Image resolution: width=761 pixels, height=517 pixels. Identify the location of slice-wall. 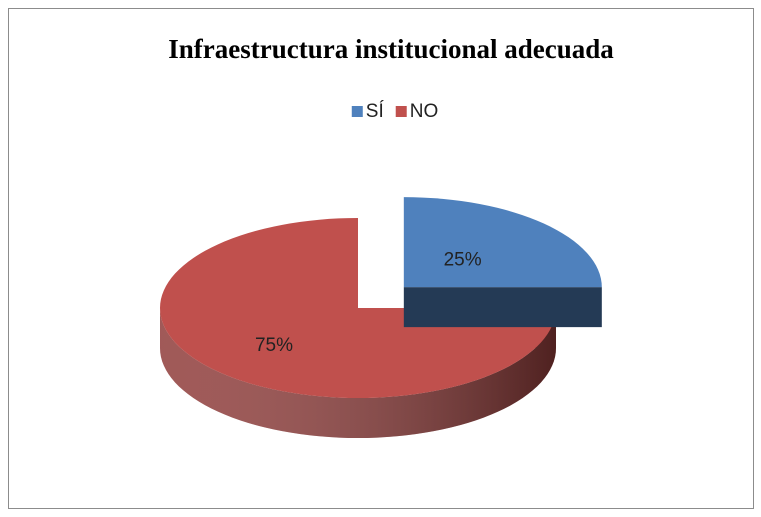
(502, 307).